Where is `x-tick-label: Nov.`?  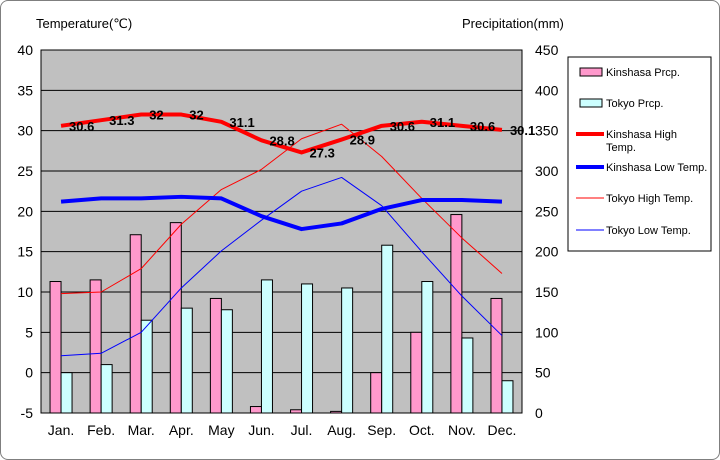 x-tick-label: Nov. is located at coordinates (462, 430).